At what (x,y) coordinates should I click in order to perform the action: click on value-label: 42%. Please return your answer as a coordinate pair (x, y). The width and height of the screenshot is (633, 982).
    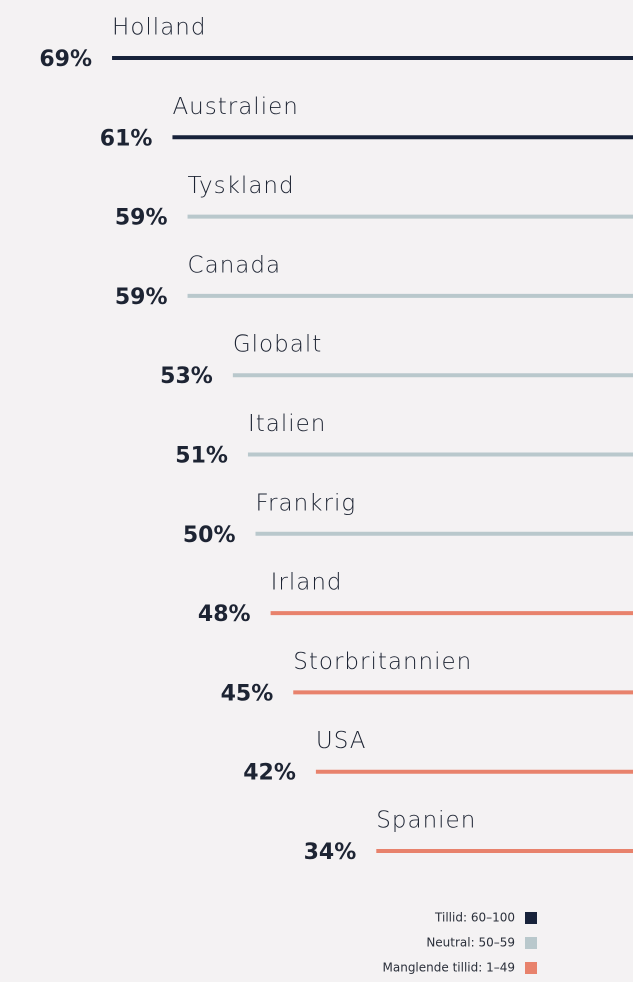
    Looking at the image, I should click on (269, 773).